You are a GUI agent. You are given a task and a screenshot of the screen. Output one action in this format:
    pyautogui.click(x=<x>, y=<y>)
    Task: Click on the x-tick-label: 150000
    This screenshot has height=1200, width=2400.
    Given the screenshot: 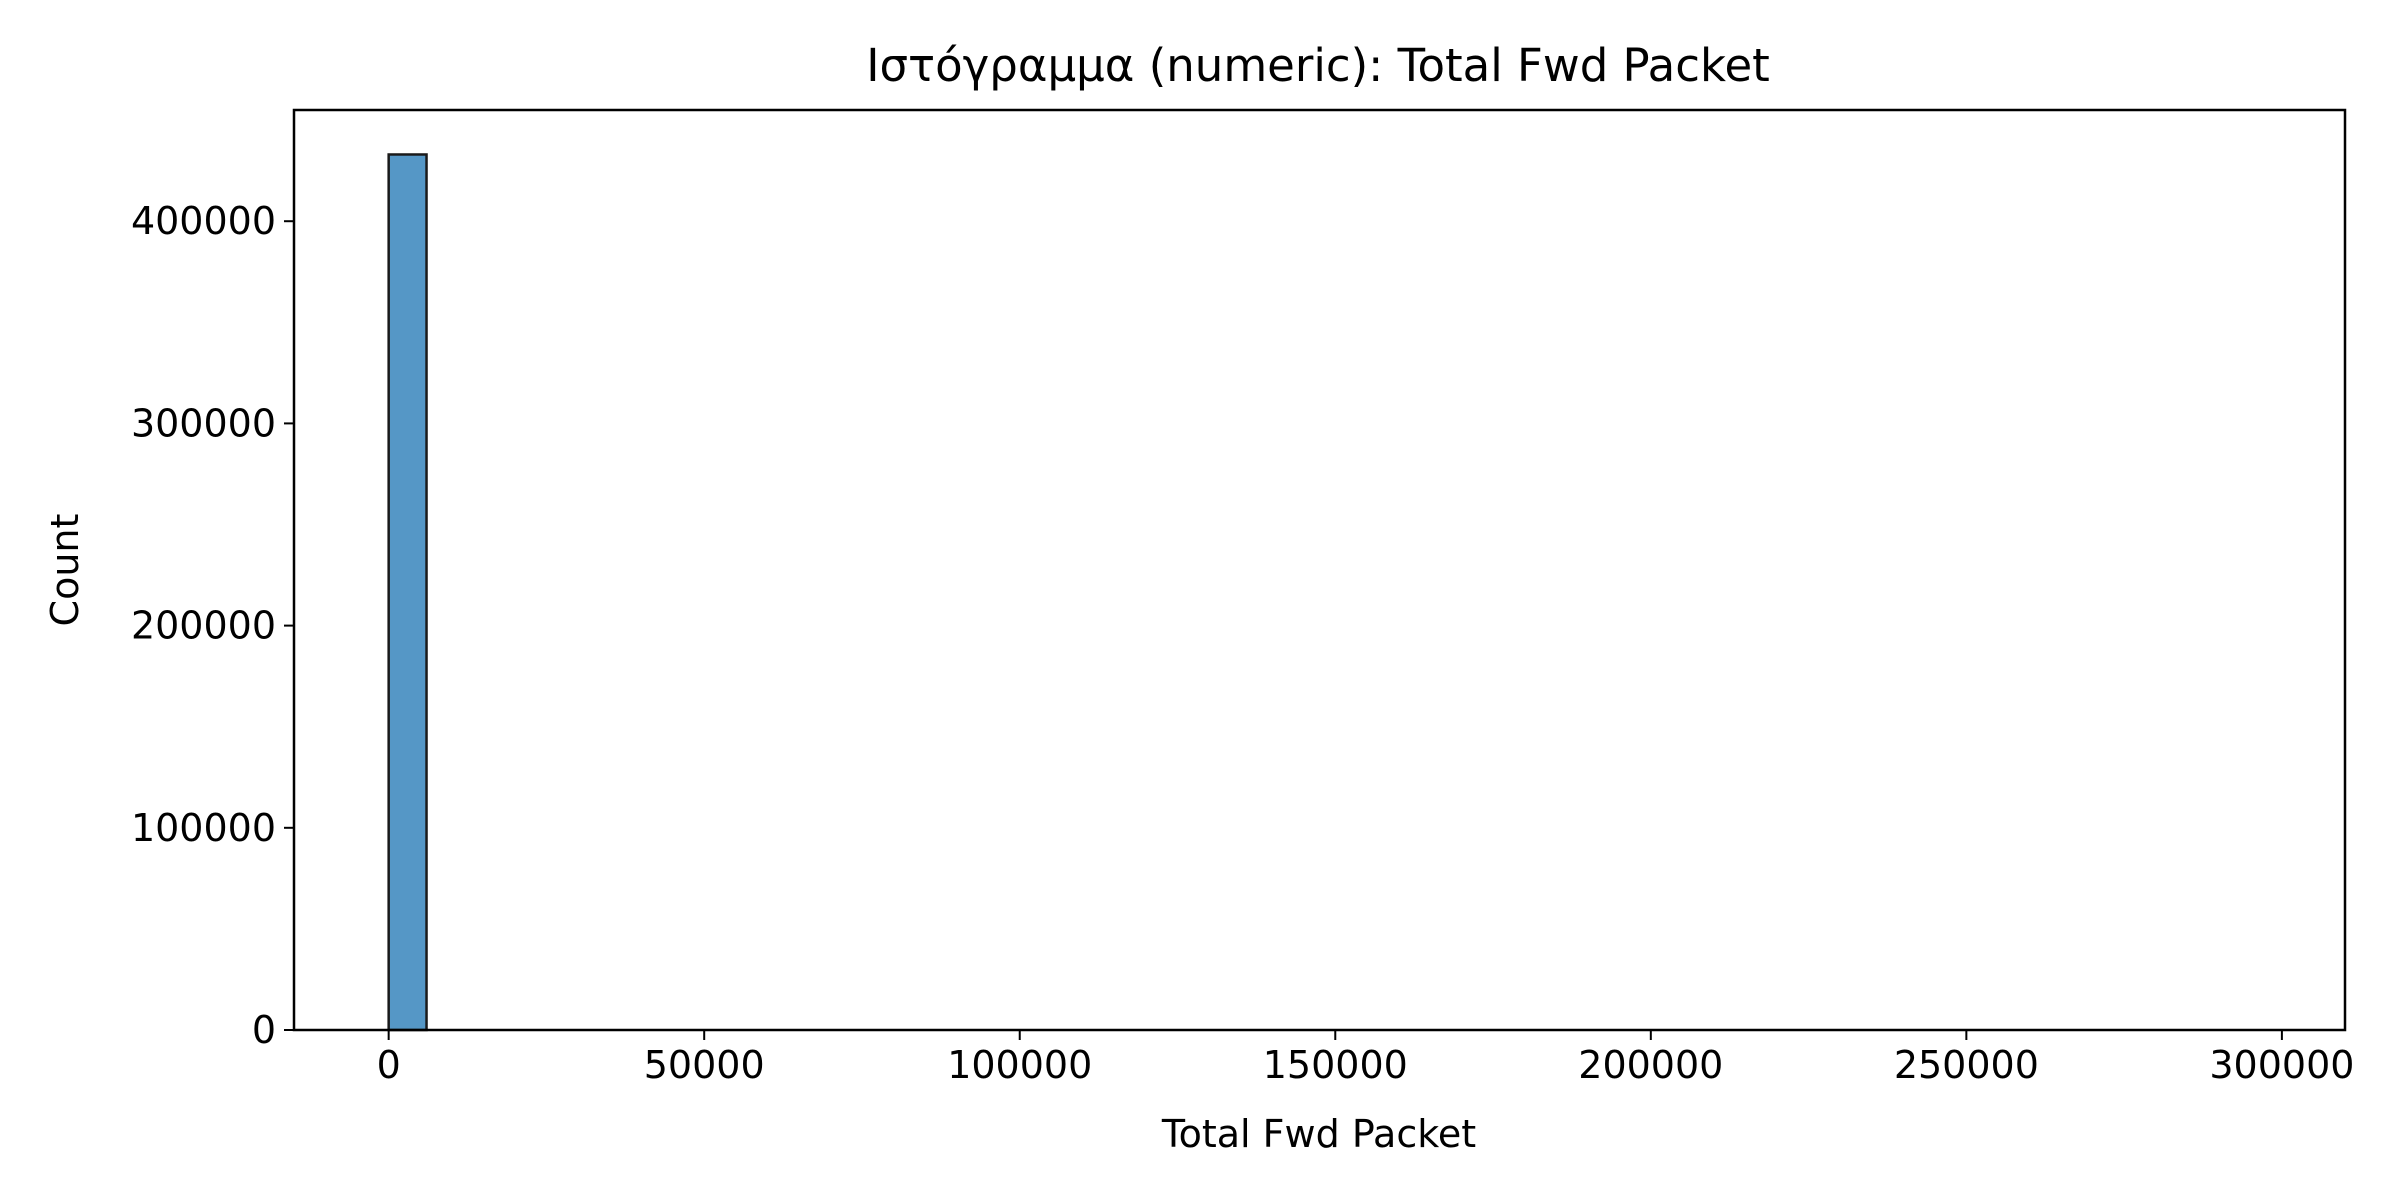 What is the action you would take?
    pyautogui.click(x=1335, y=1065)
    